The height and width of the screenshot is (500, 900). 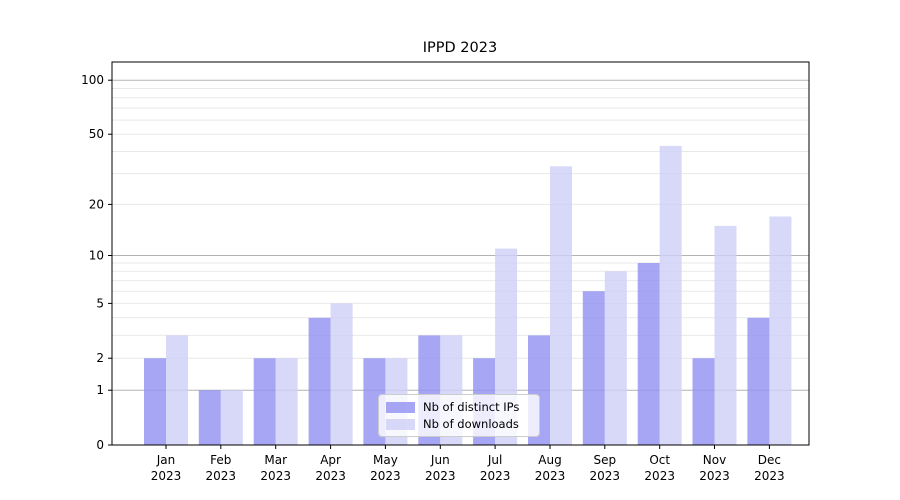 I want to click on x-tick-label: Feb 2023, so click(x=221, y=468).